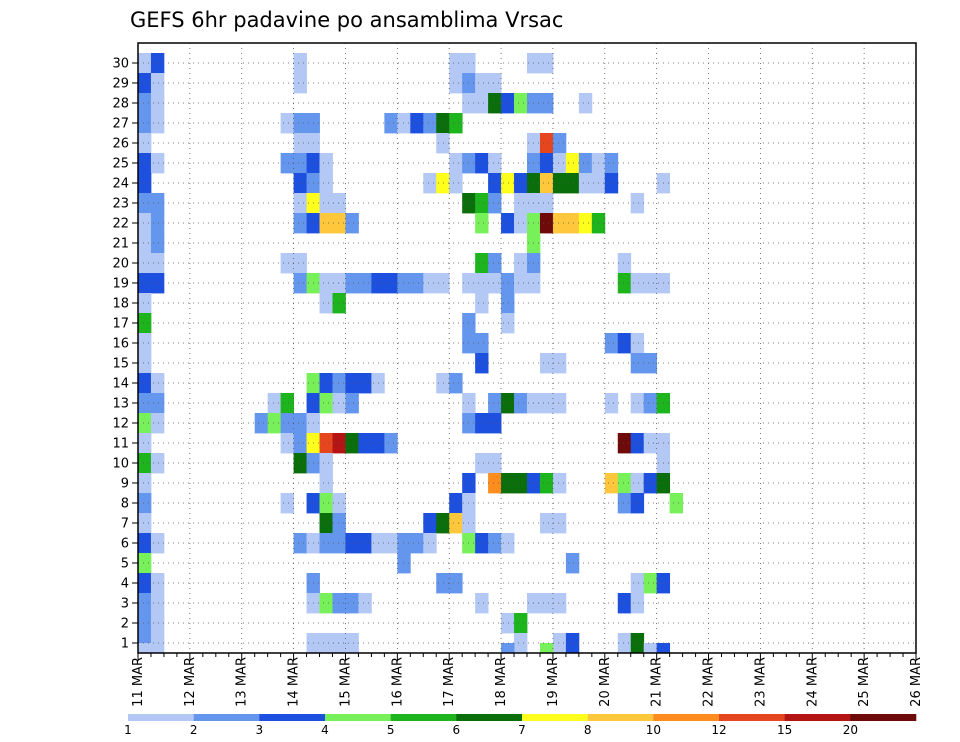  I want to click on y-tick-label: 10, so click(120, 464).